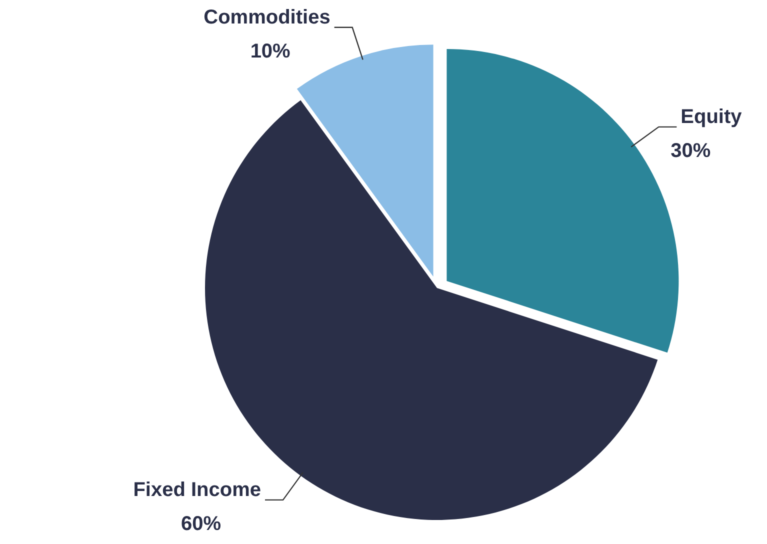 The image size is (767, 544). I want to click on slice-label: Fixed Income, so click(197, 489).